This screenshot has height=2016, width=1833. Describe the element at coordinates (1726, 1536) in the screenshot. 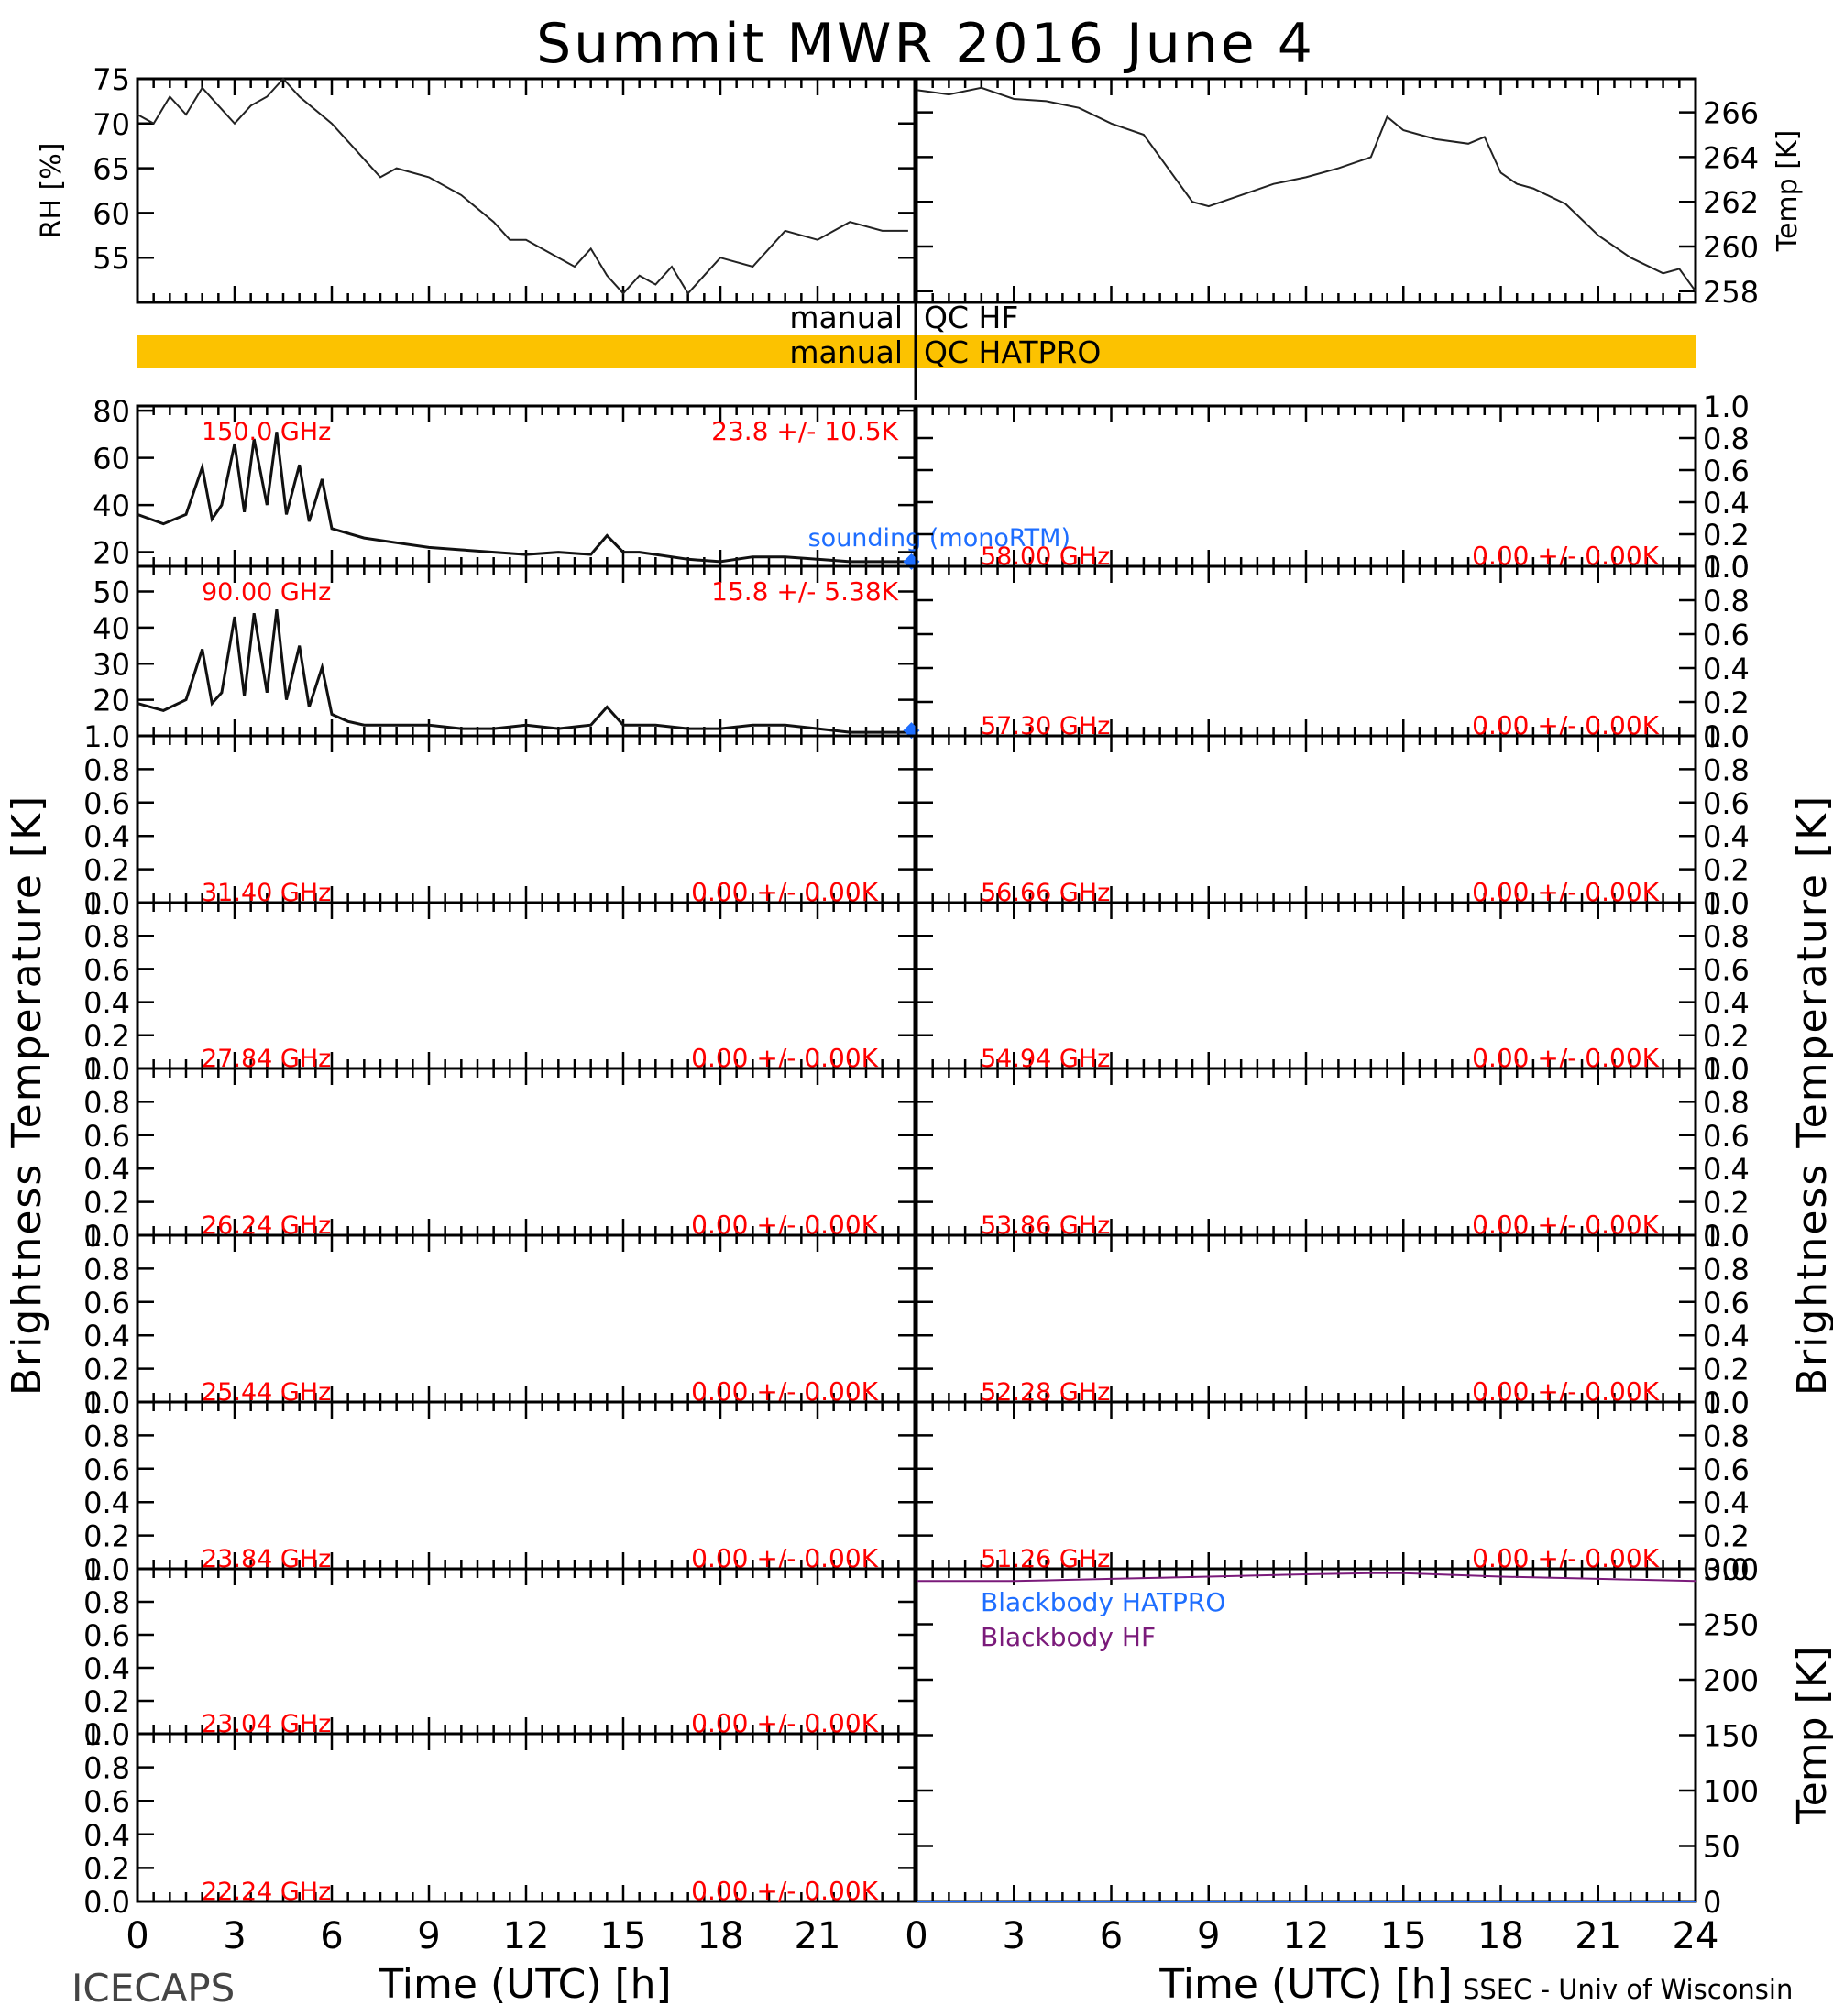

I see `r5126-ytick-label: 0.2` at that location.